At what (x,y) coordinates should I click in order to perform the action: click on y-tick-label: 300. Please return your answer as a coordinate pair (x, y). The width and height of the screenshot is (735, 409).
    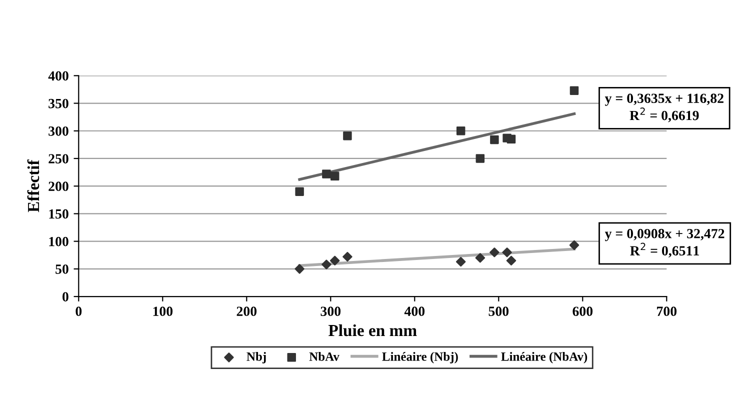
    Looking at the image, I should click on (58, 131).